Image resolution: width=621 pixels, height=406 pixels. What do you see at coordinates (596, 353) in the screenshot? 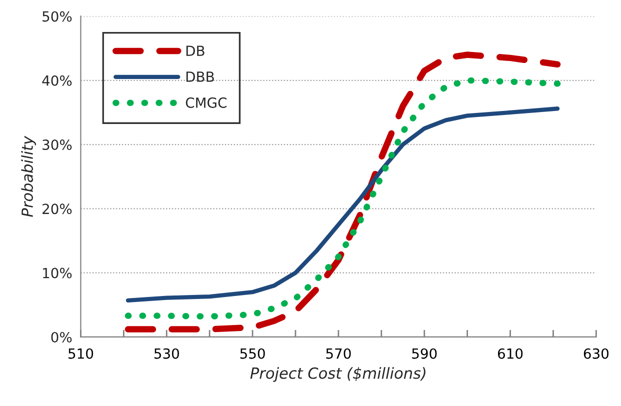
I see `x-tick-label: 630` at bounding box center [596, 353].